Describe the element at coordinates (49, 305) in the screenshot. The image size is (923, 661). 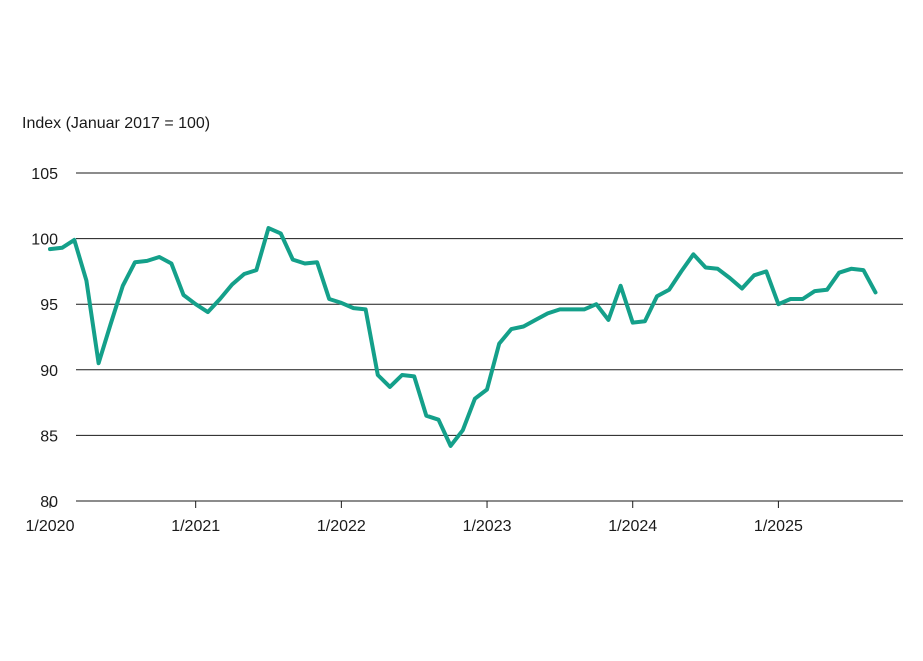
I see `y-tick-label: 95` at that location.